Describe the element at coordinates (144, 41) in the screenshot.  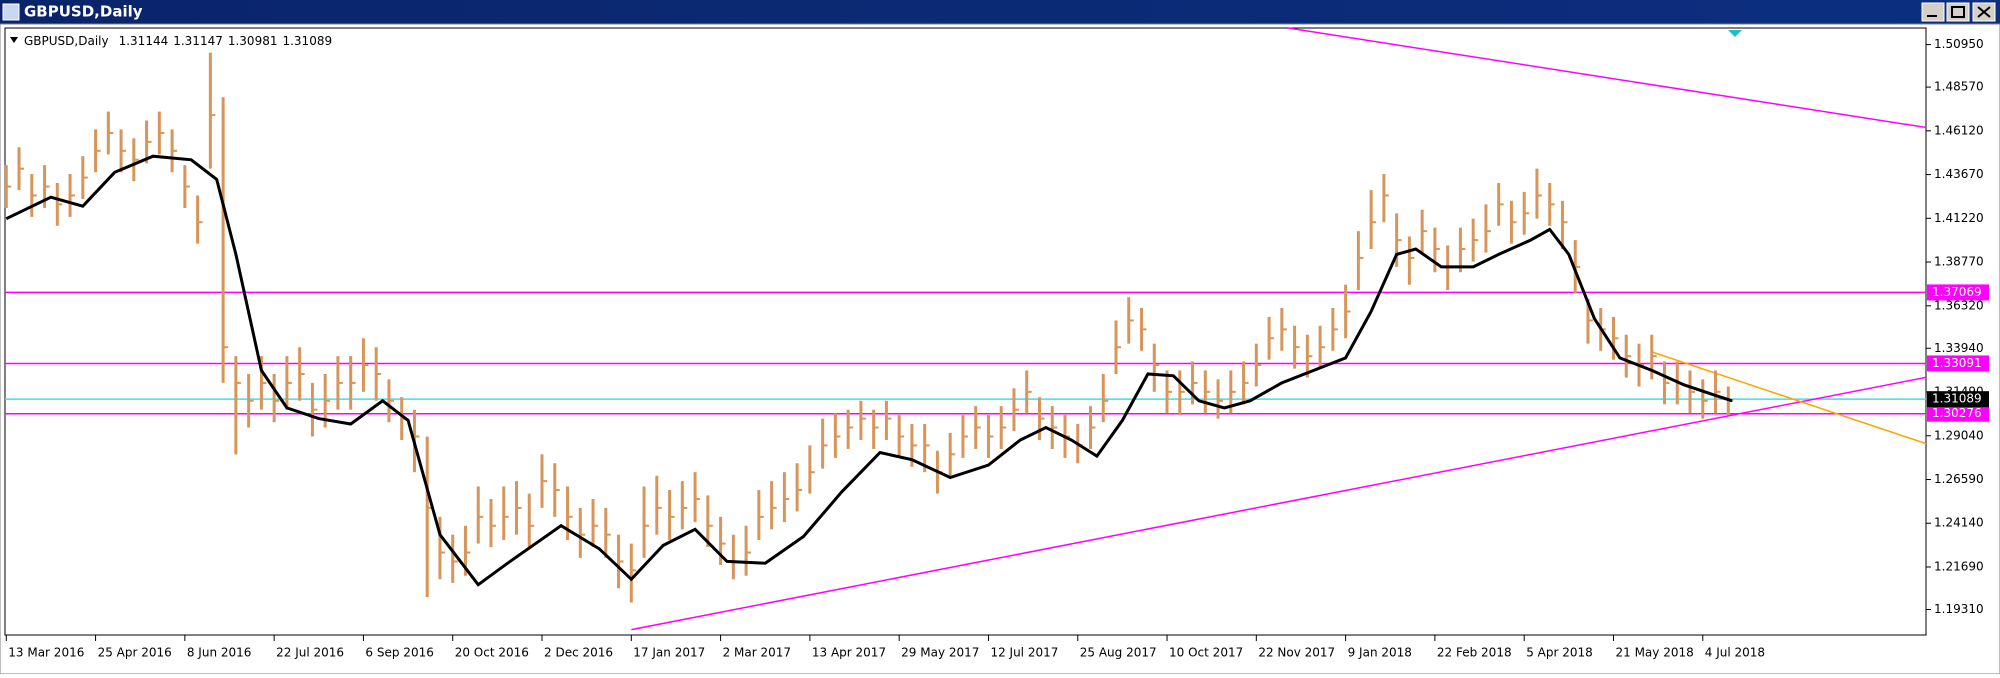
I see `header-value: 1.31144` at that location.